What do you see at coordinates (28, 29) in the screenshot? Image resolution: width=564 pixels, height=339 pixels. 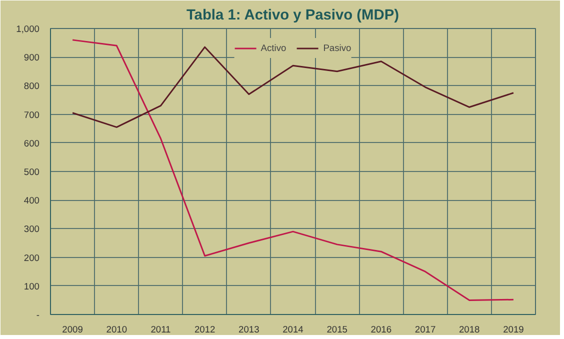 I see `y-tick-label: 1,000` at bounding box center [28, 29].